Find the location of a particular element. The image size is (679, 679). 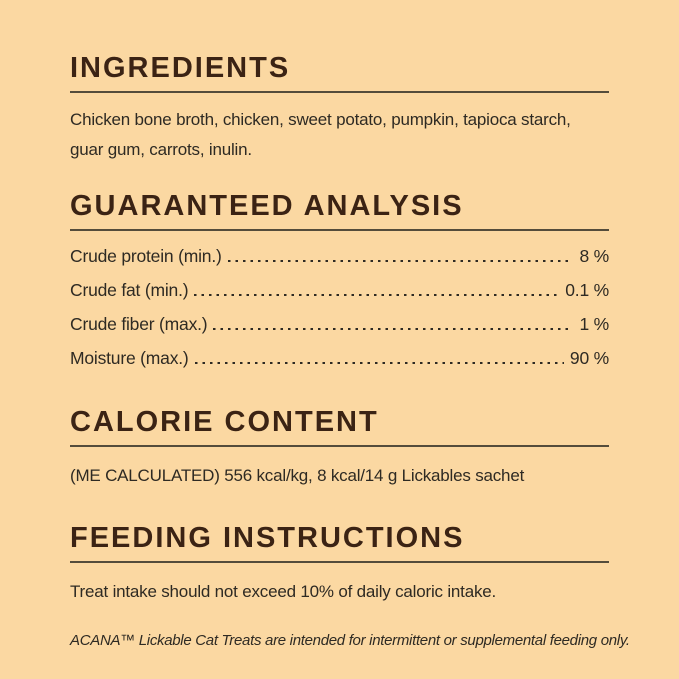

feeding-instructions-title: FEEDING INSTRUCTIONS is located at coordinates (267, 538).